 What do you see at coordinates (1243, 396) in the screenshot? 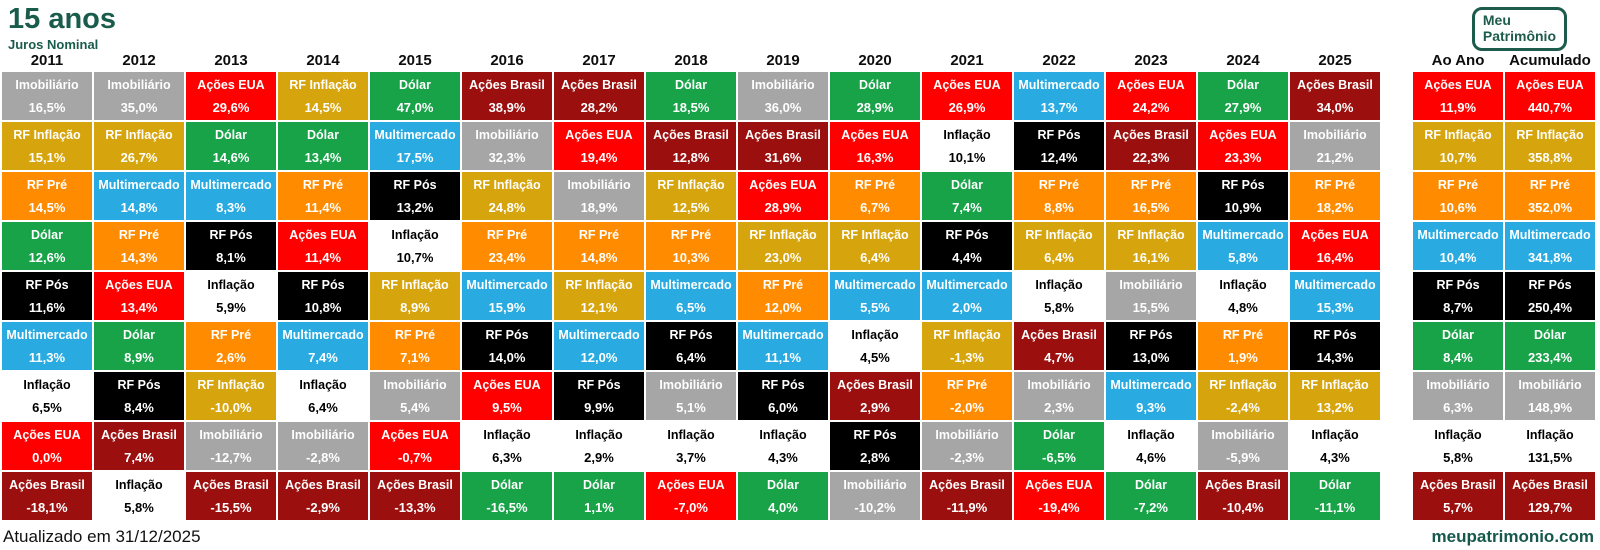
I see `asset-cell: RF Inflação -2,4%` at bounding box center [1243, 396].